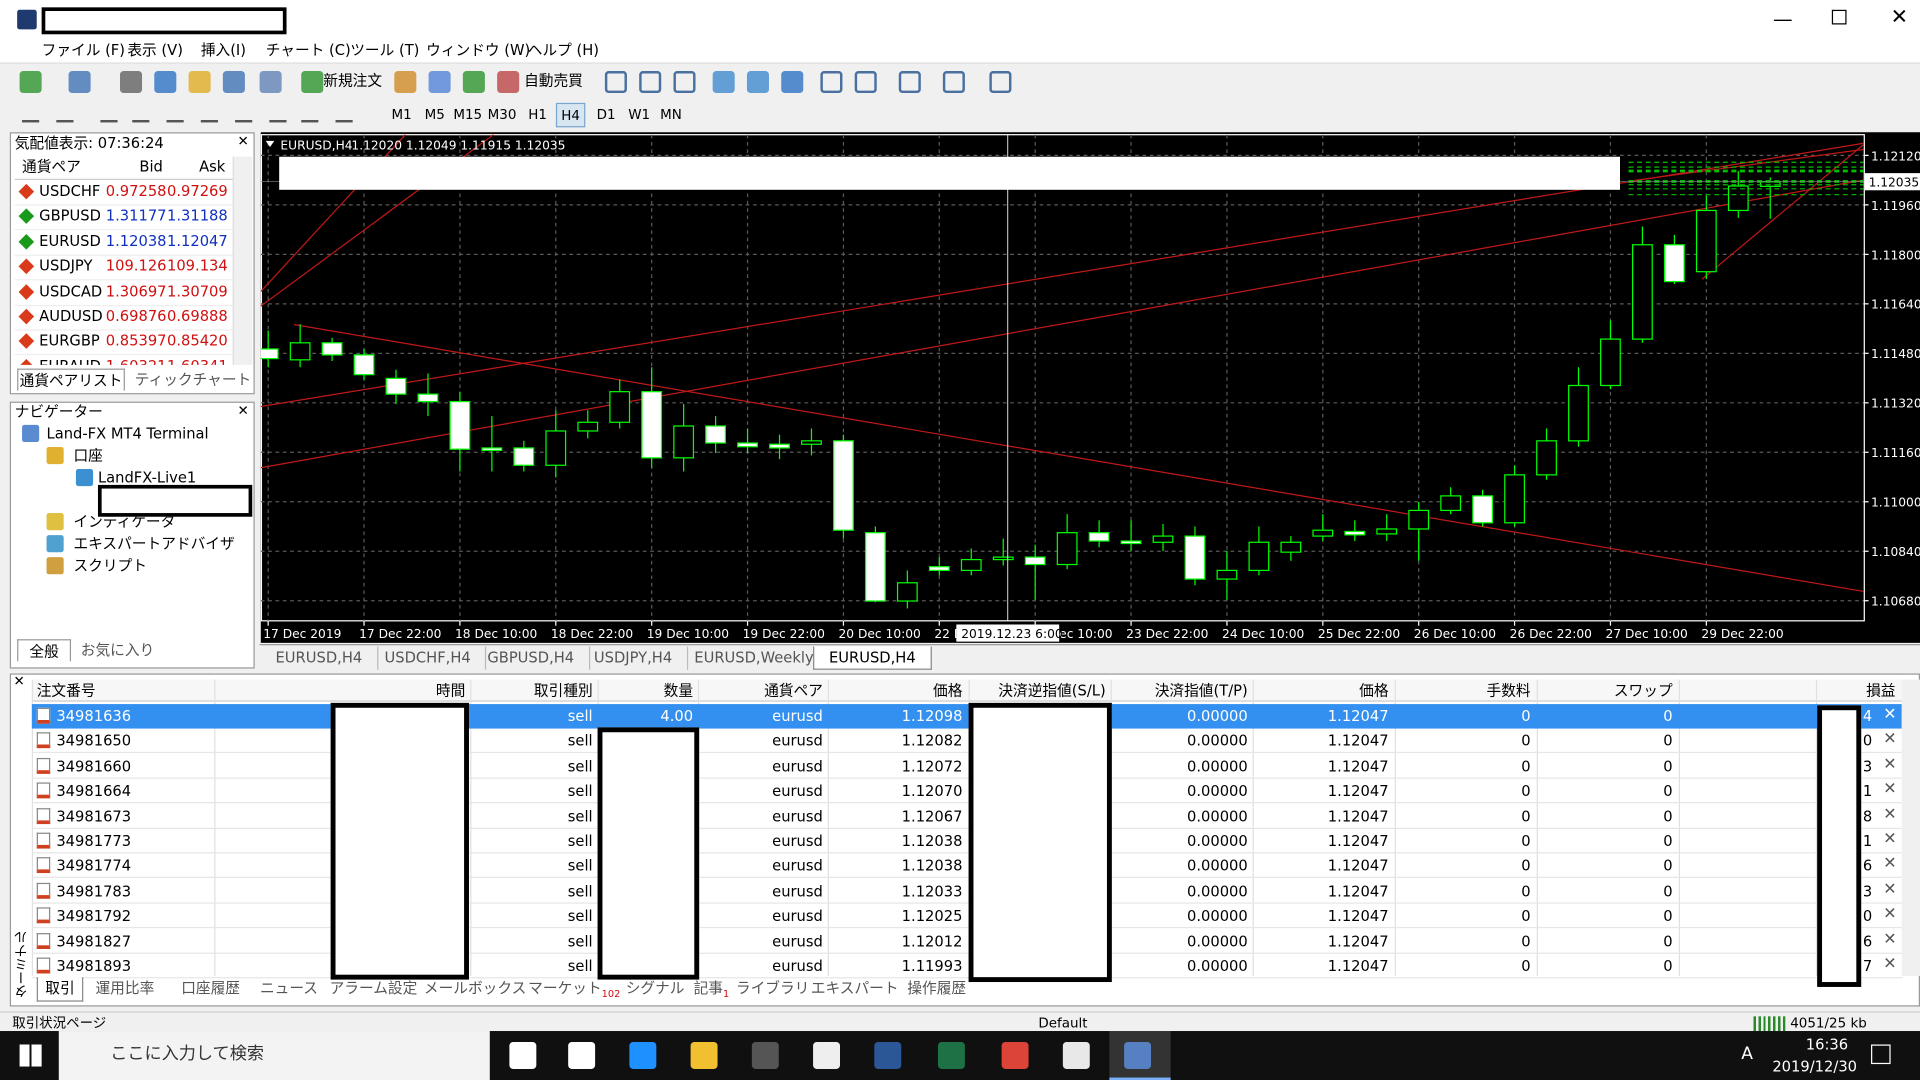 The width and height of the screenshot is (1920, 1080). What do you see at coordinates (70, 241) in the screenshot?
I see `symbol: EURUSD` at bounding box center [70, 241].